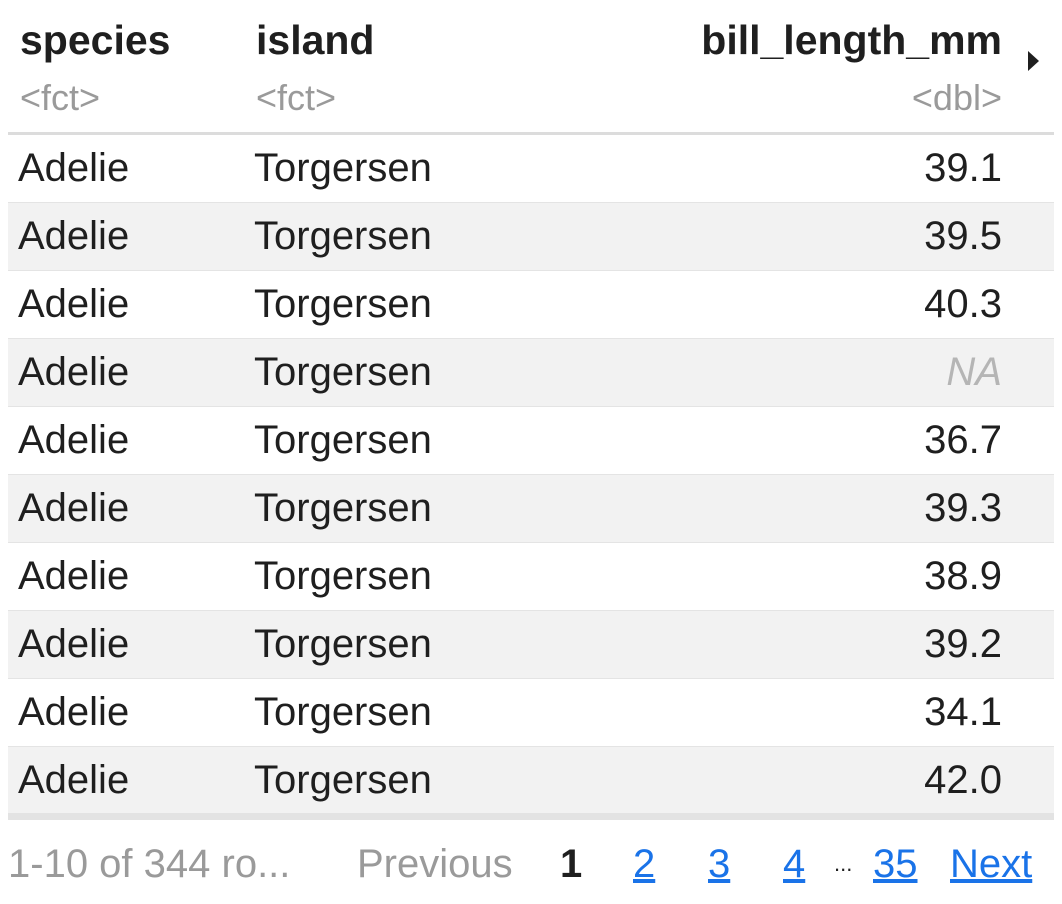 The image size is (1062, 904). What do you see at coordinates (754, 644) in the screenshot?
I see `cell-bill-length-mm: 39.2` at bounding box center [754, 644].